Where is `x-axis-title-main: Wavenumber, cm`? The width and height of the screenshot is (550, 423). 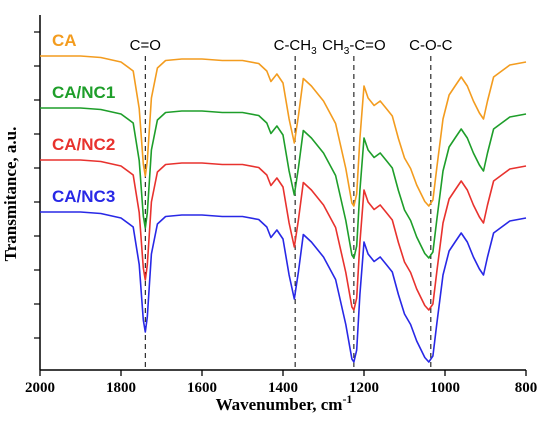 x-axis-title-main: Wavenumber, cm is located at coordinates (279, 404).